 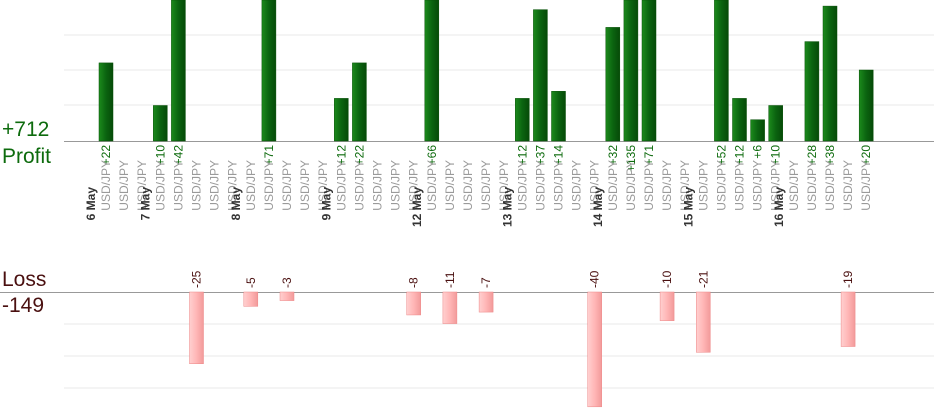 What do you see at coordinates (145, 204) in the screenshot?
I see `date-label: 7 May` at bounding box center [145, 204].